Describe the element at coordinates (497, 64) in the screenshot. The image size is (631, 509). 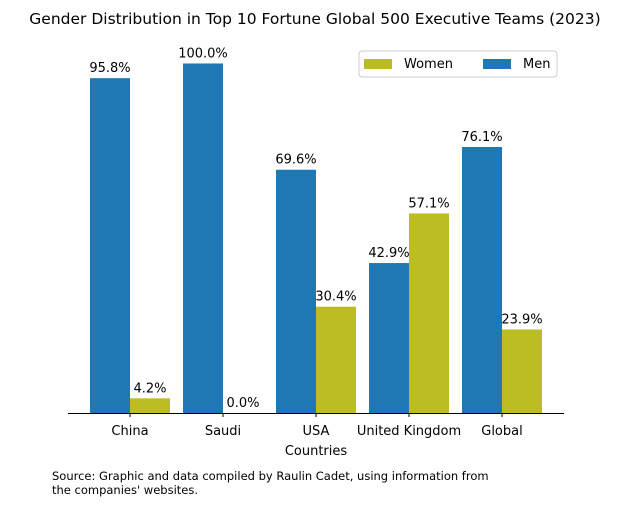
I see `legend-swatch-men` at that location.